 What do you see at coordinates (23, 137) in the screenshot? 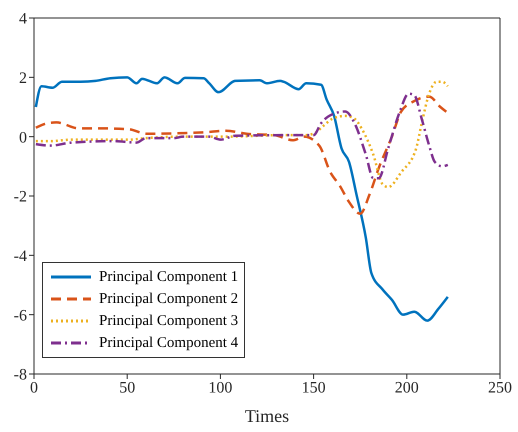
I see `y-tick-label: 0` at bounding box center [23, 137].